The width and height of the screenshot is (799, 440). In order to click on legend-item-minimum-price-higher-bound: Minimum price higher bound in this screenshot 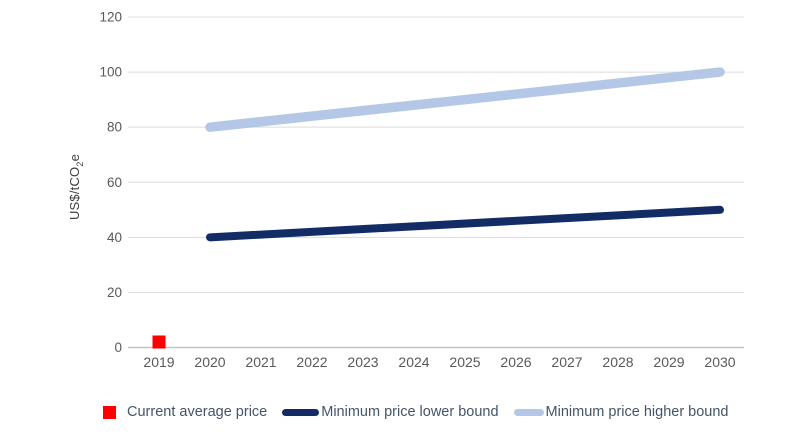, I will do `click(621, 412)`.